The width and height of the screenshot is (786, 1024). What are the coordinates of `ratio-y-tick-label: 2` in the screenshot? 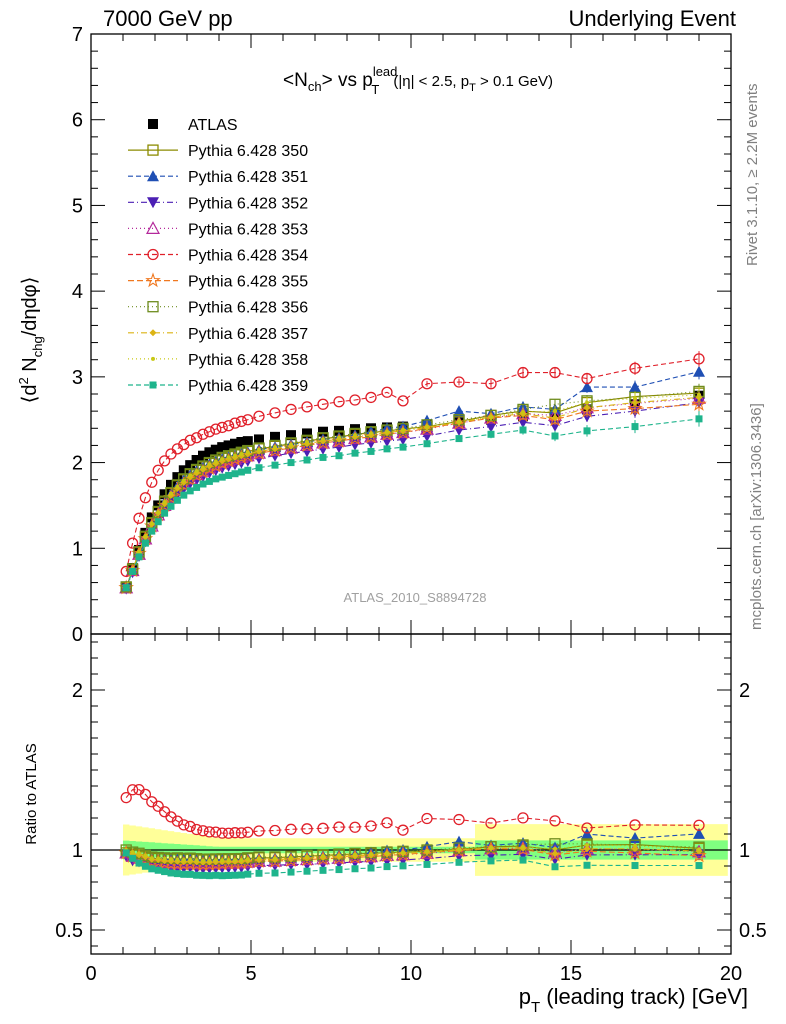 It's located at (77, 691).